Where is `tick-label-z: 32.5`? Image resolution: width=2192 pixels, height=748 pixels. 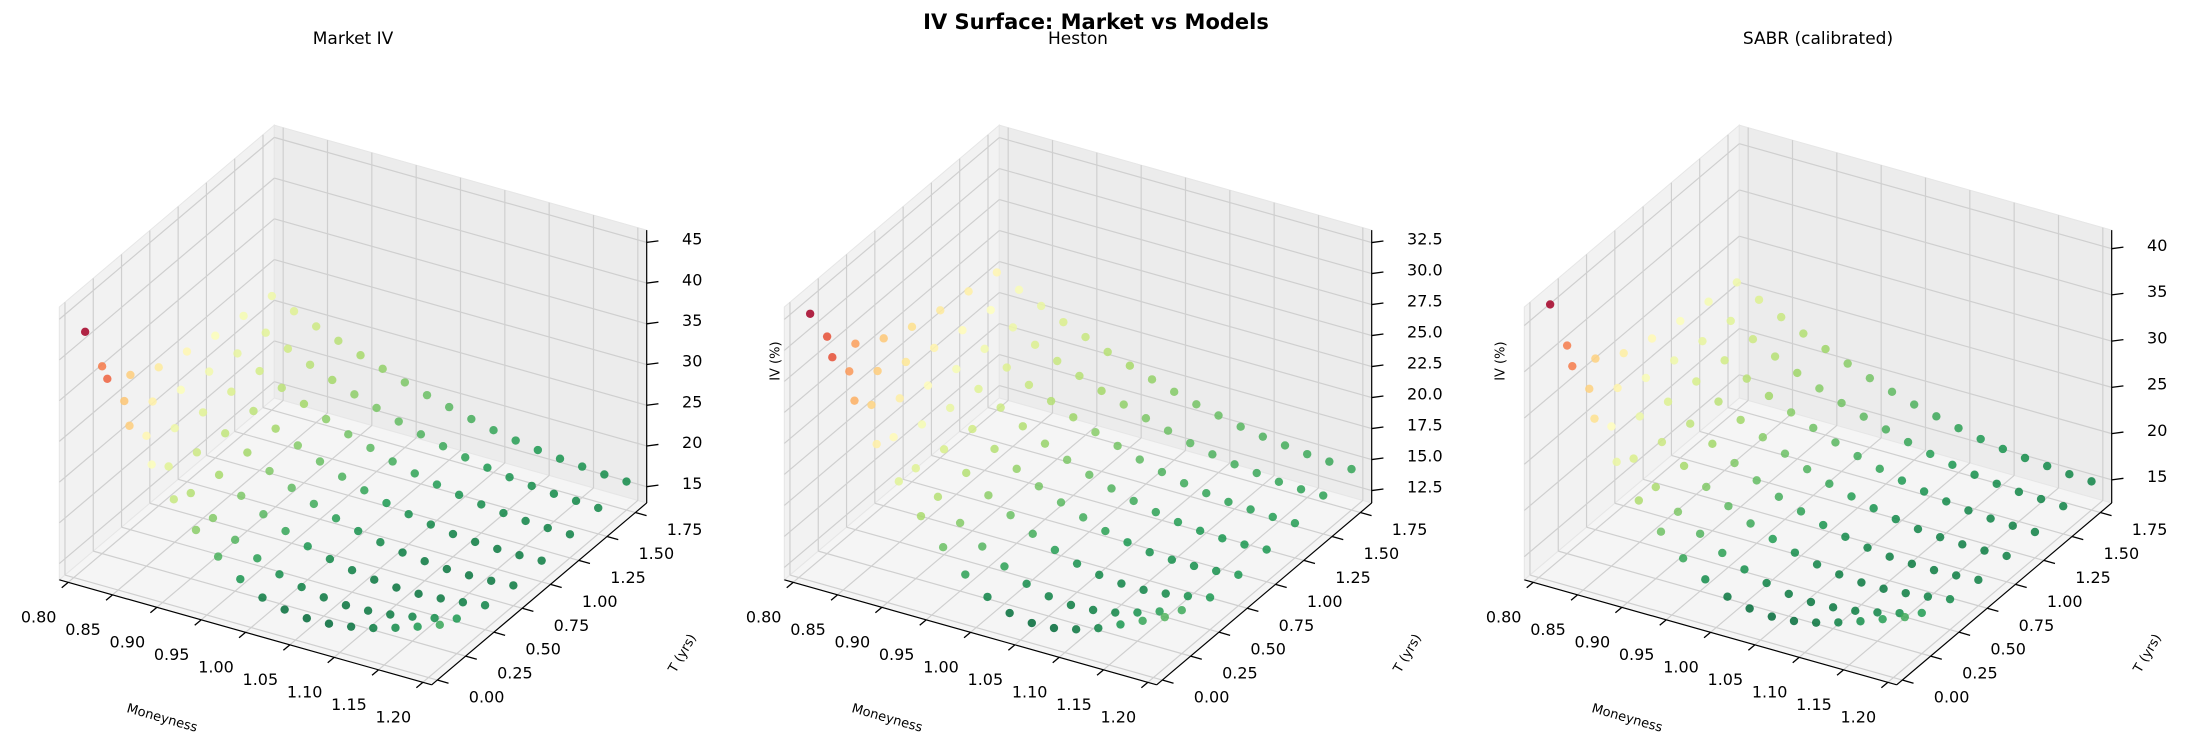
tick-label-z: 32.5 is located at coordinates (1425, 239).